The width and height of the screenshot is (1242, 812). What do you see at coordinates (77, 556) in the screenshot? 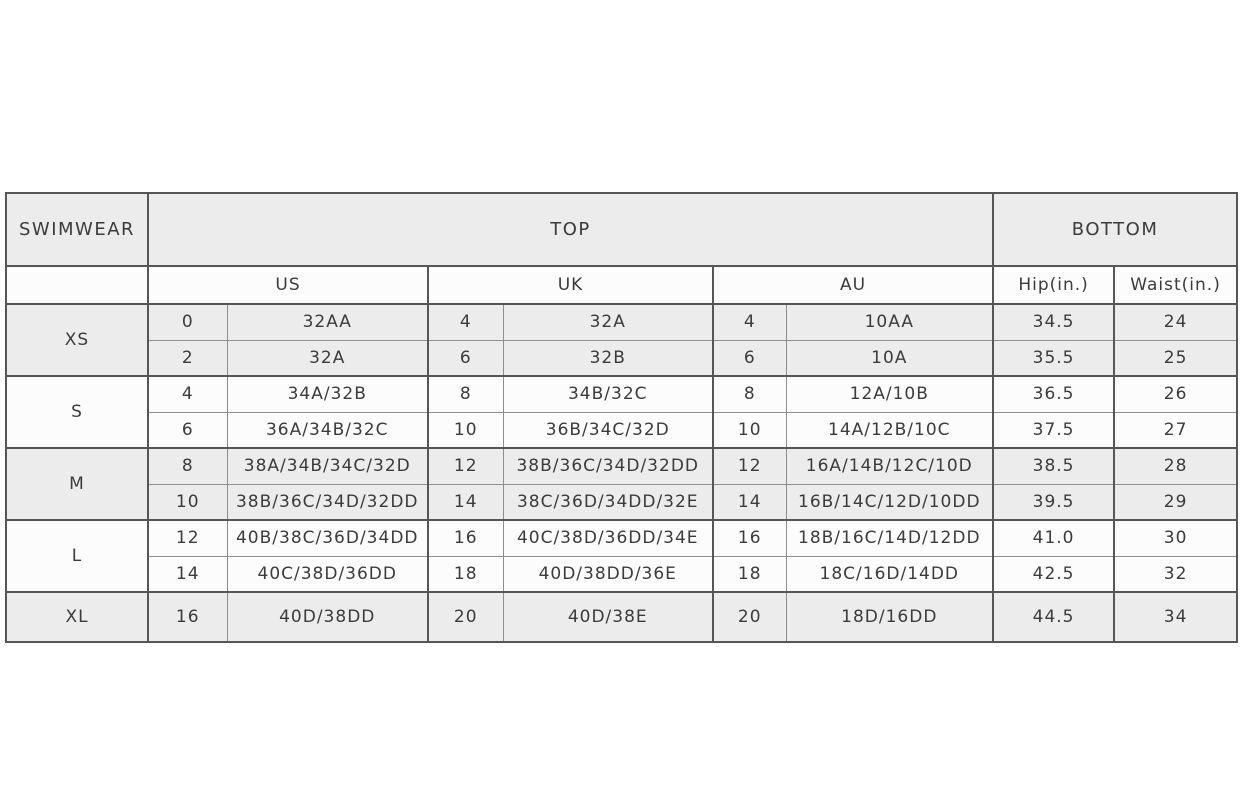
I see `size-label-cell: L` at bounding box center [77, 556].